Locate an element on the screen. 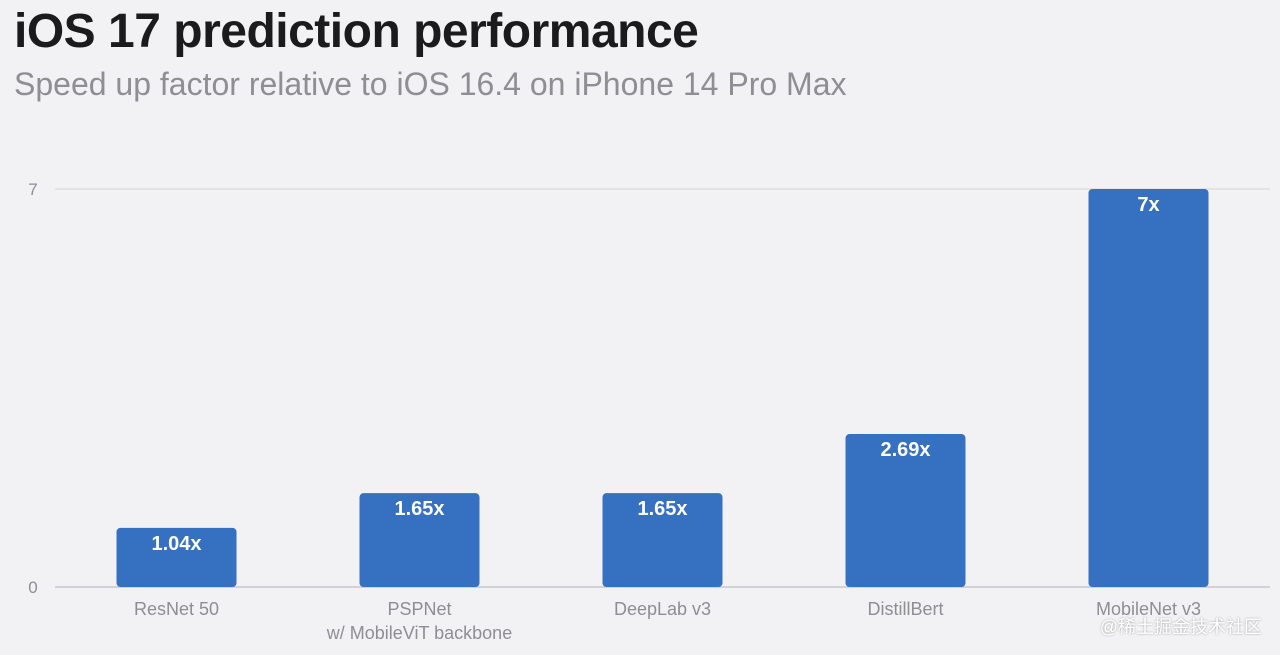  bar-value-label: 2.69x is located at coordinates (905, 450).